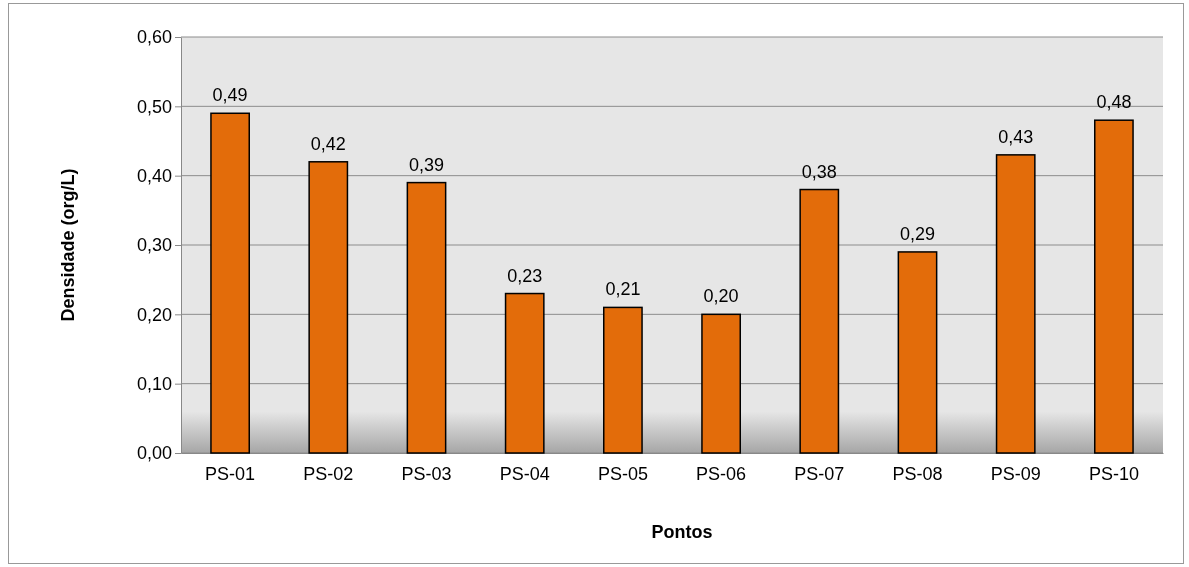 The height and width of the screenshot is (567, 1189). Describe the element at coordinates (230, 95) in the screenshot. I see `data-label: 0,49` at that location.